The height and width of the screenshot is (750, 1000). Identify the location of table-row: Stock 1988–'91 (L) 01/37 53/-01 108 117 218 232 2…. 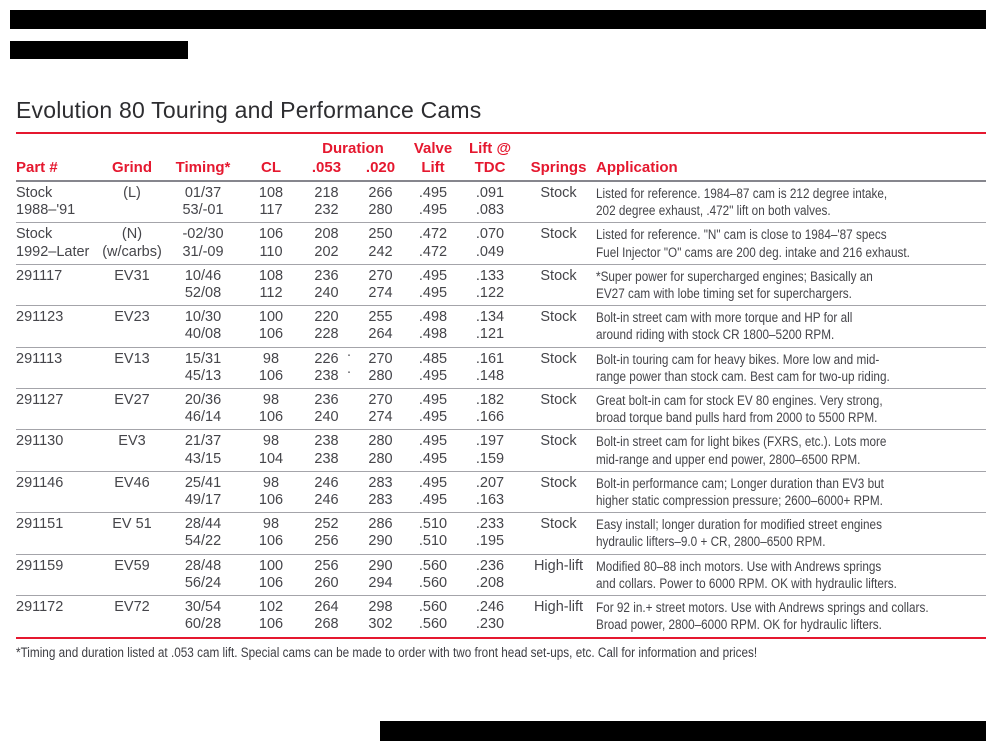
(501, 202).